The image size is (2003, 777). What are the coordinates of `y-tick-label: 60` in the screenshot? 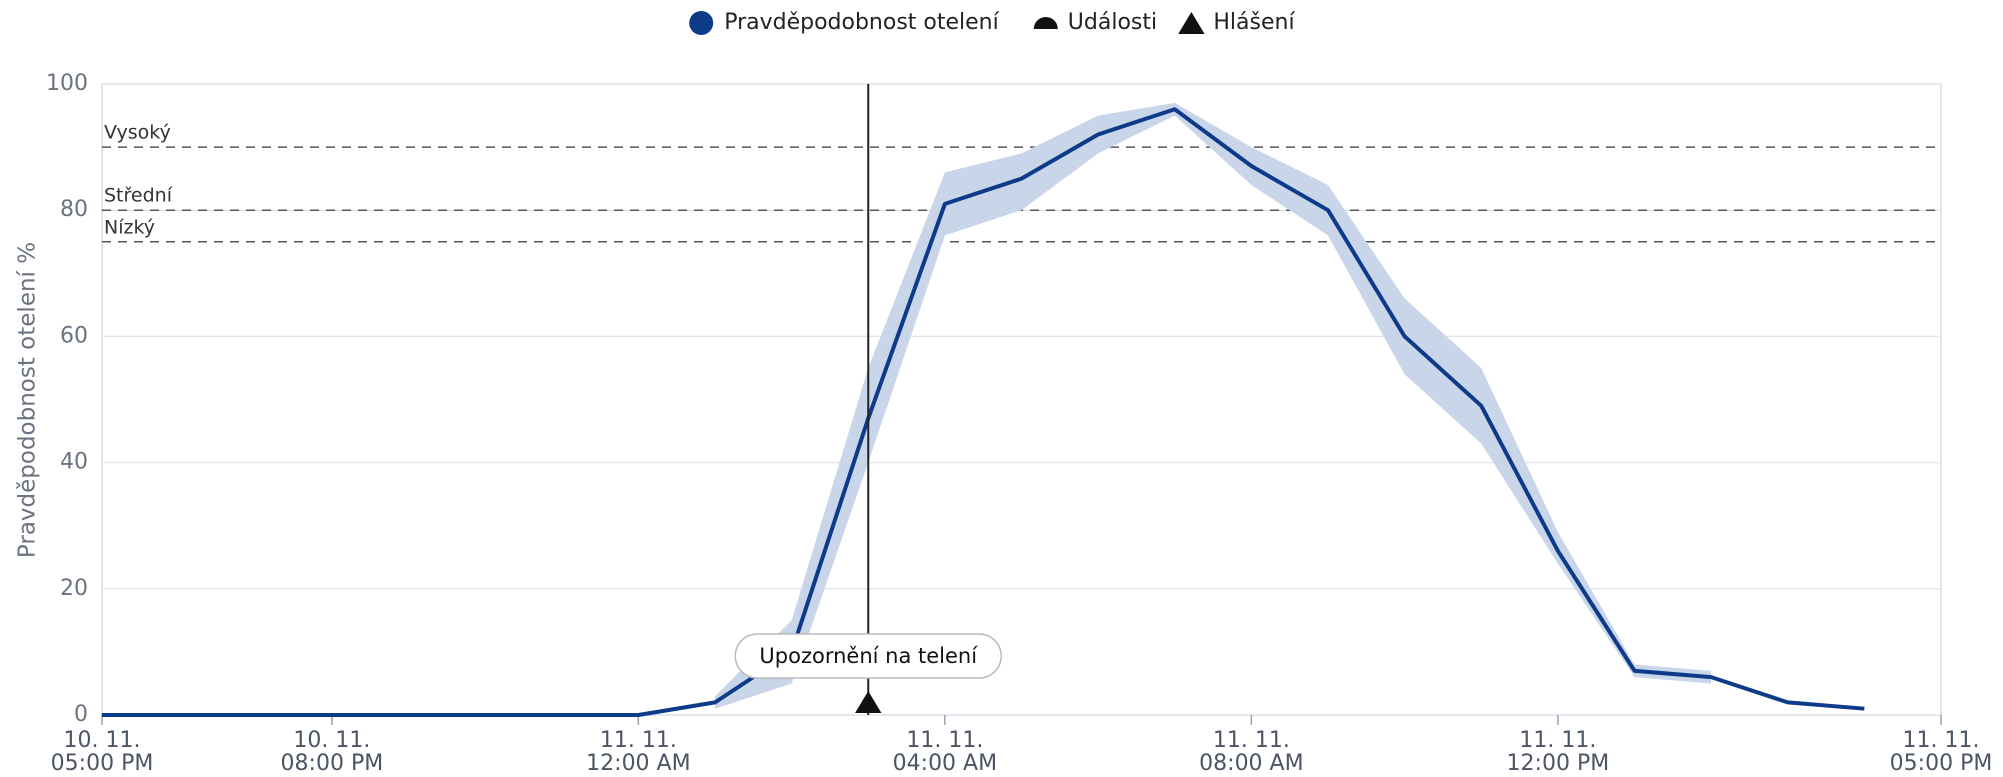 It's located at (74, 335).